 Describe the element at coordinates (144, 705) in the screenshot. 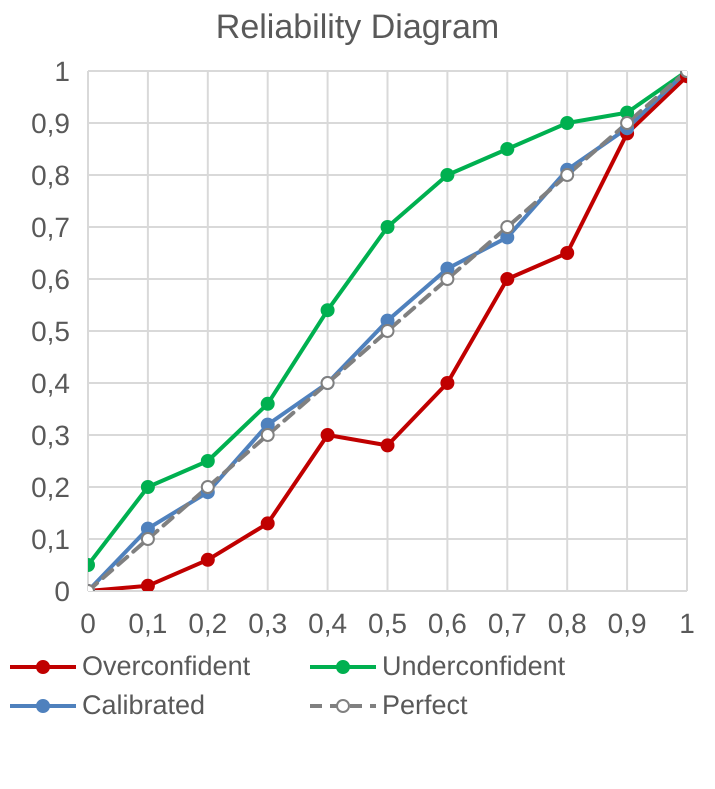

I see `legend-label: Calibrated` at that location.